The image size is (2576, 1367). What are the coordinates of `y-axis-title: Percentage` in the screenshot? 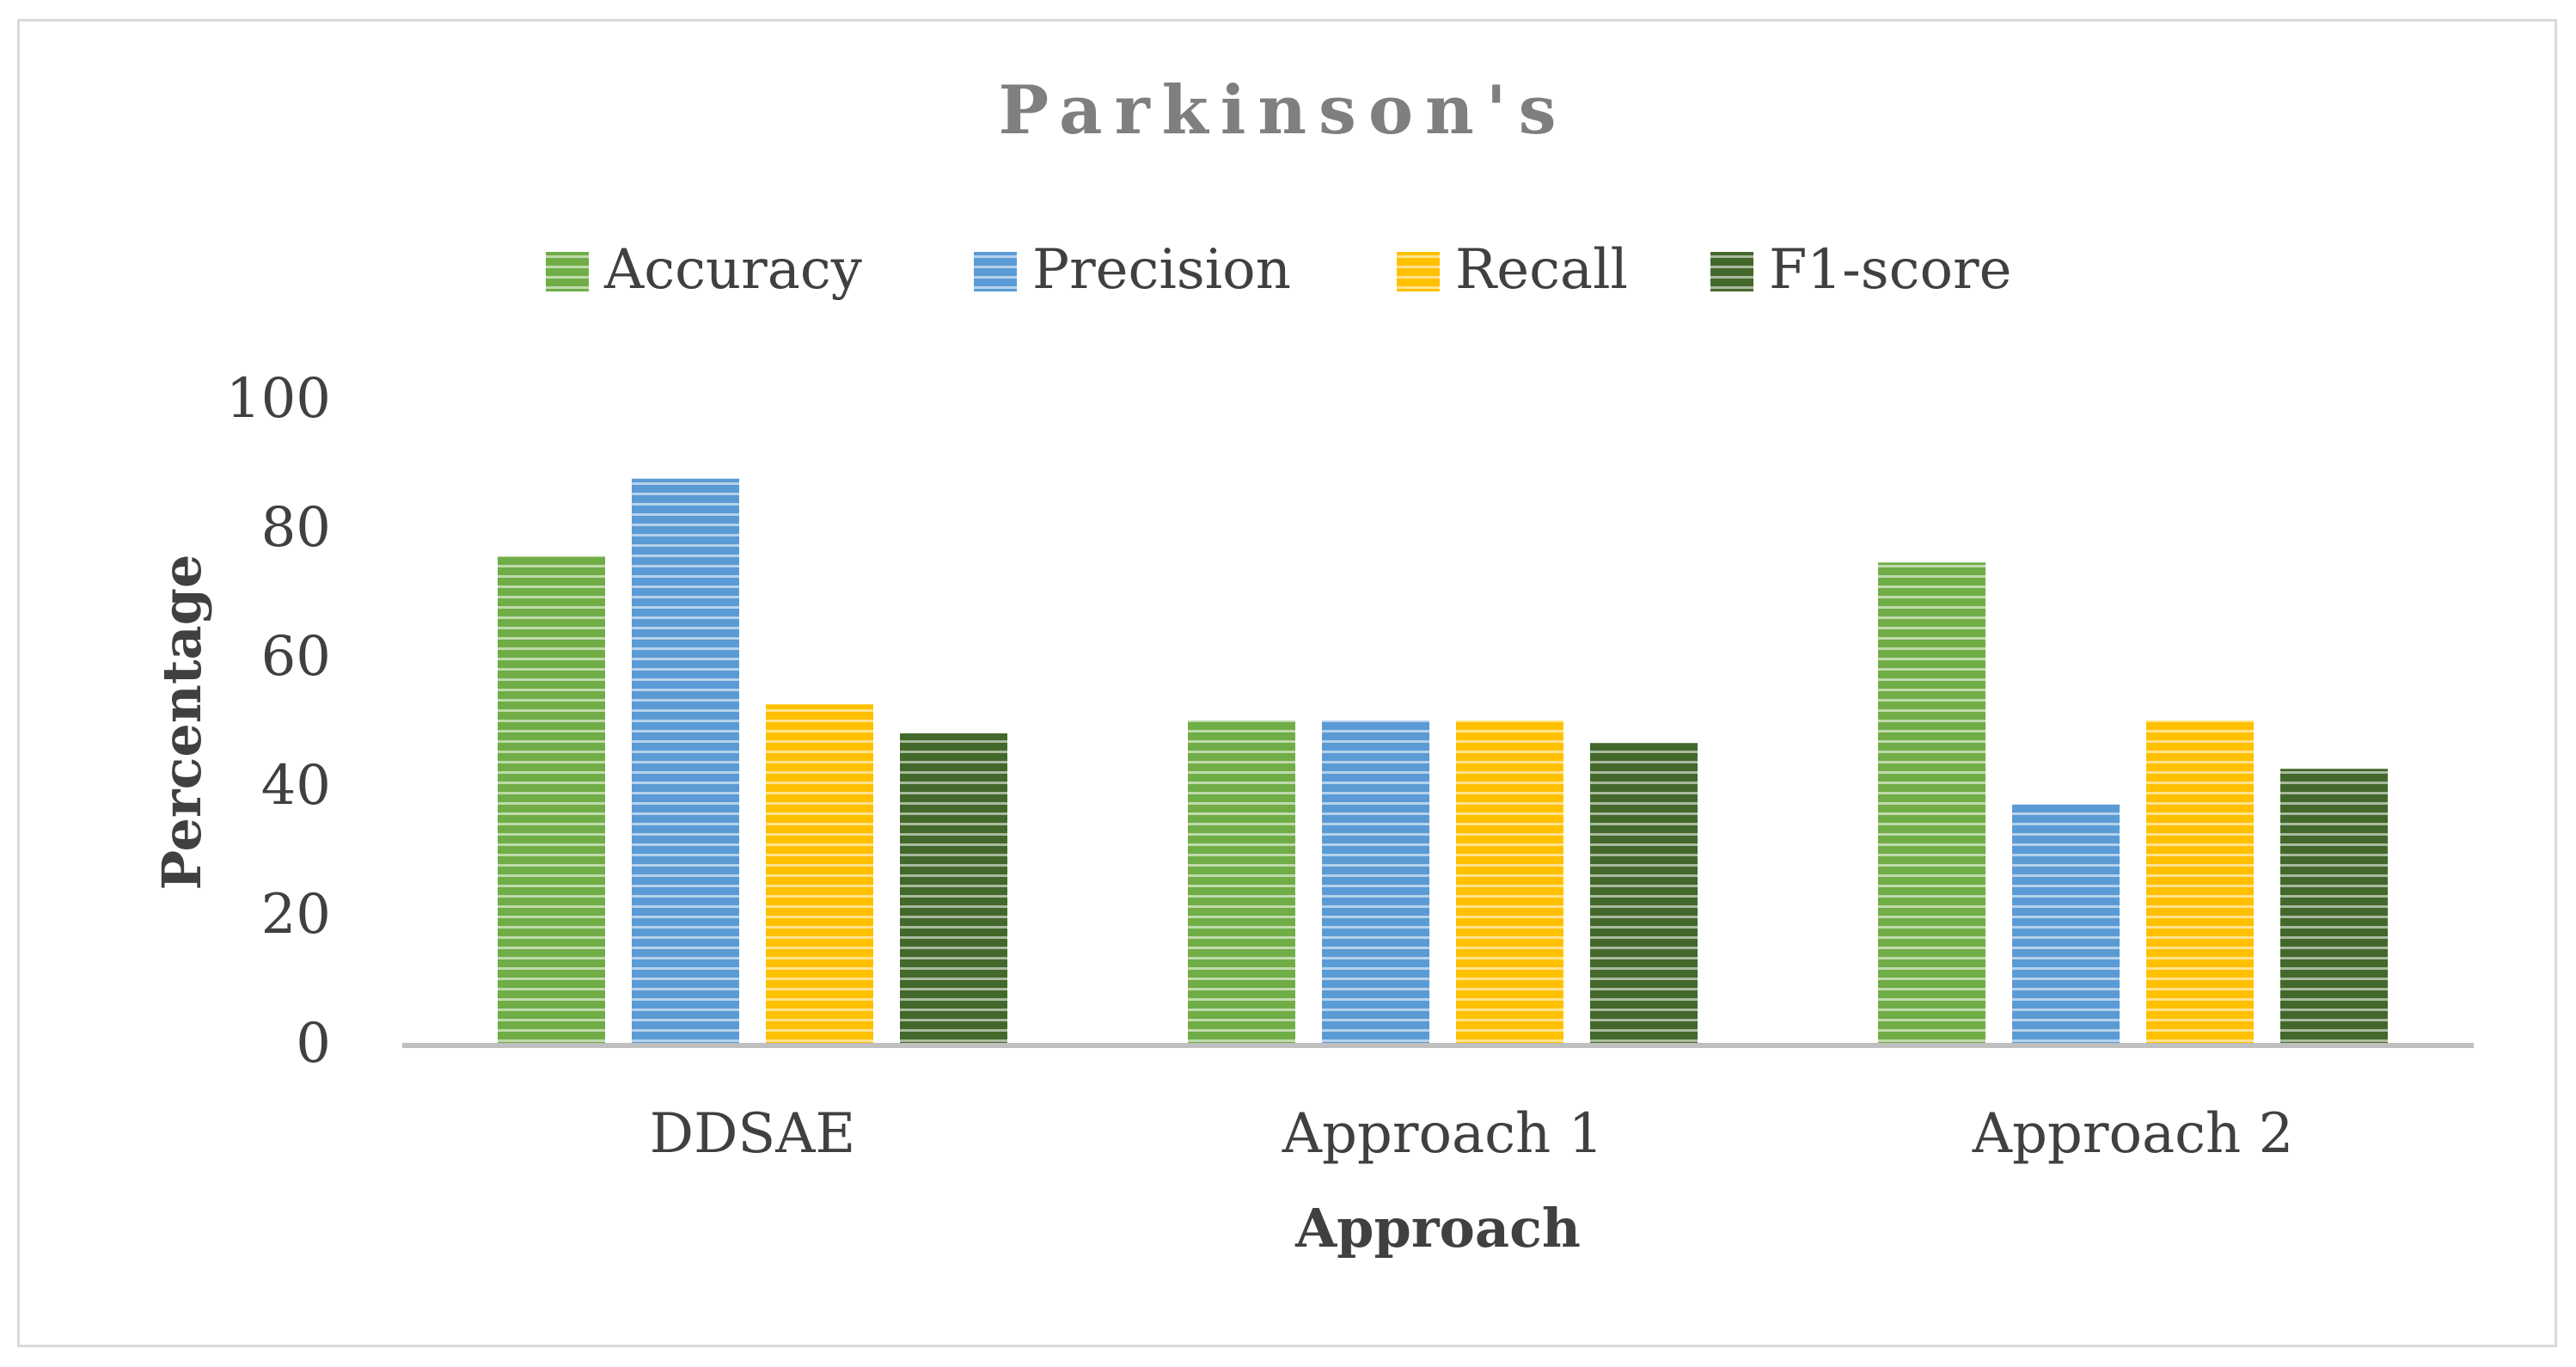 It's located at (181, 723).